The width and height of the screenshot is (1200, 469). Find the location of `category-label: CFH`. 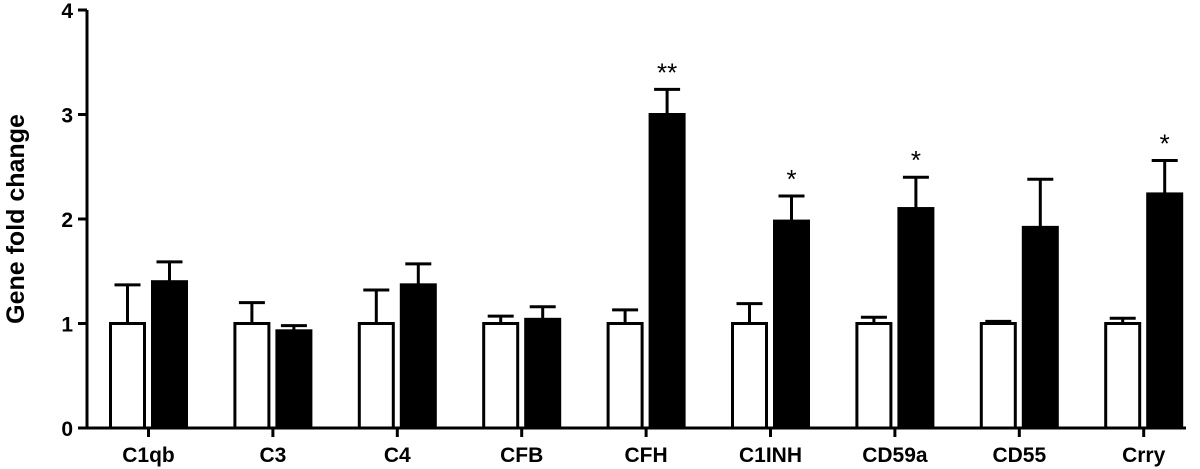

category-label: CFH is located at coordinates (646, 455).